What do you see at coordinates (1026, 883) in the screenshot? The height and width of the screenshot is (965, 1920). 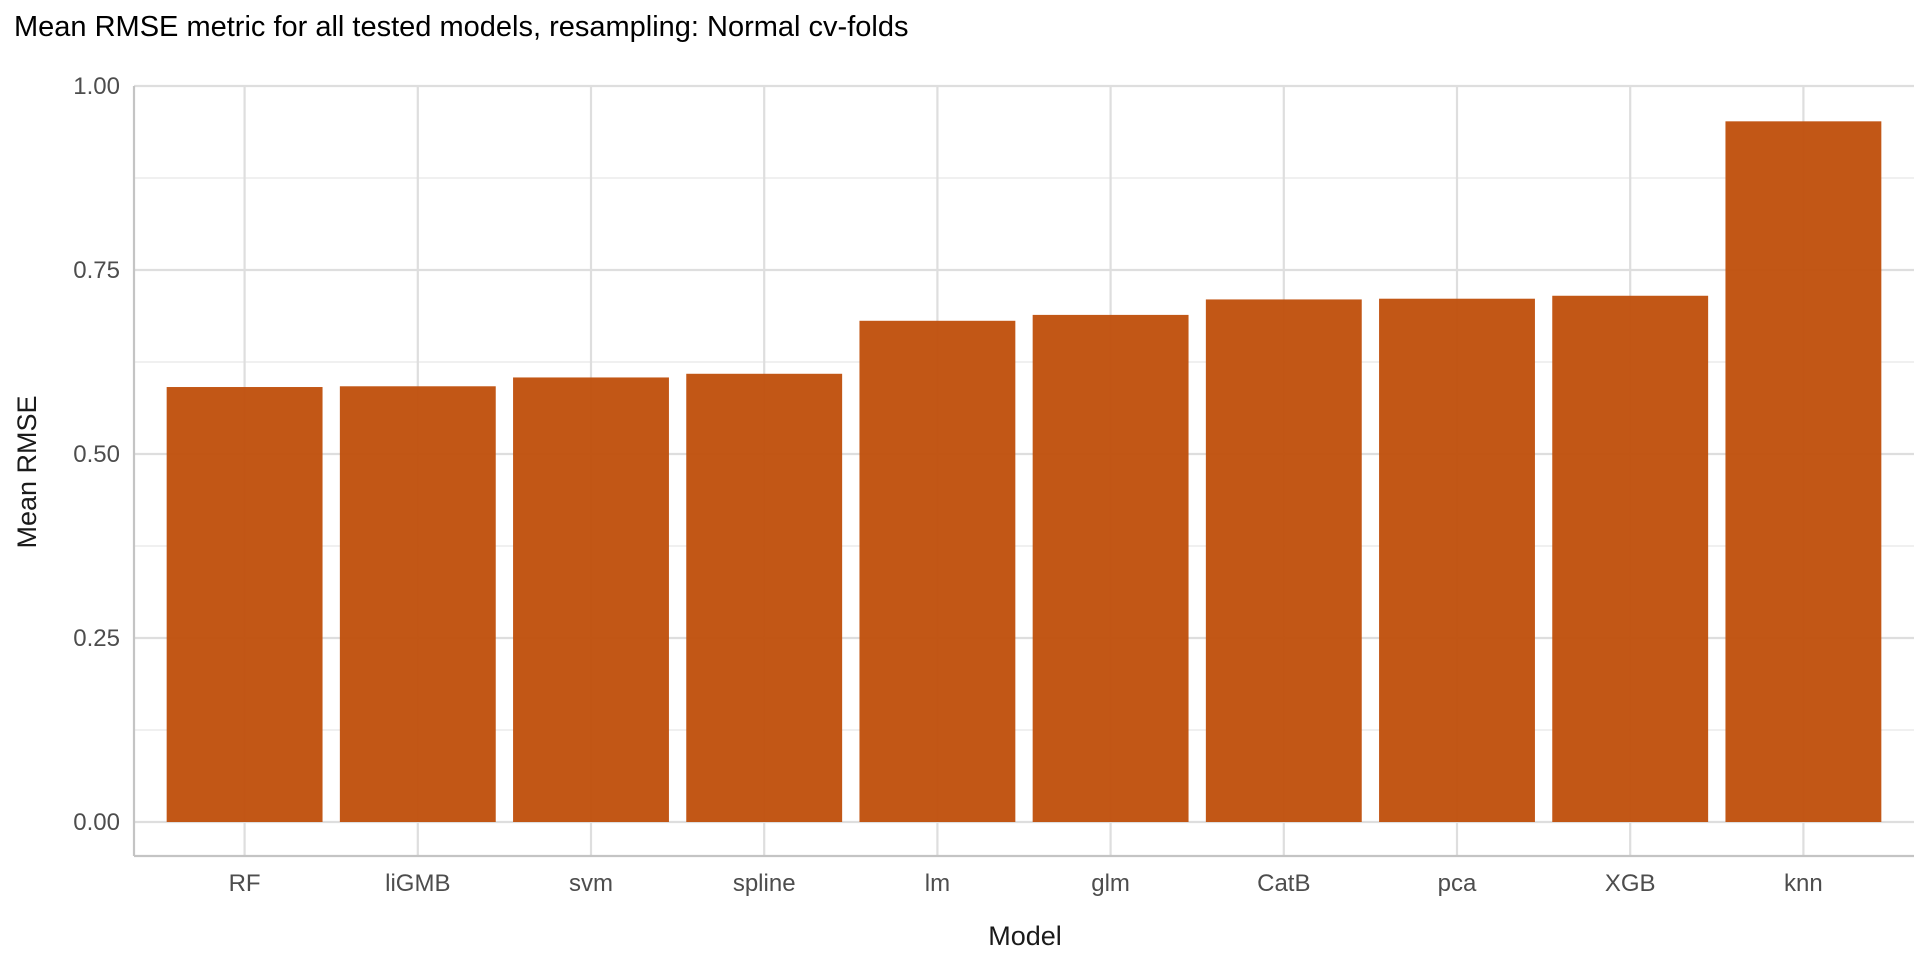 I see `x-tick-labels: RF liGMB svm spline lm glm CatB pca XGB knn` at bounding box center [1026, 883].